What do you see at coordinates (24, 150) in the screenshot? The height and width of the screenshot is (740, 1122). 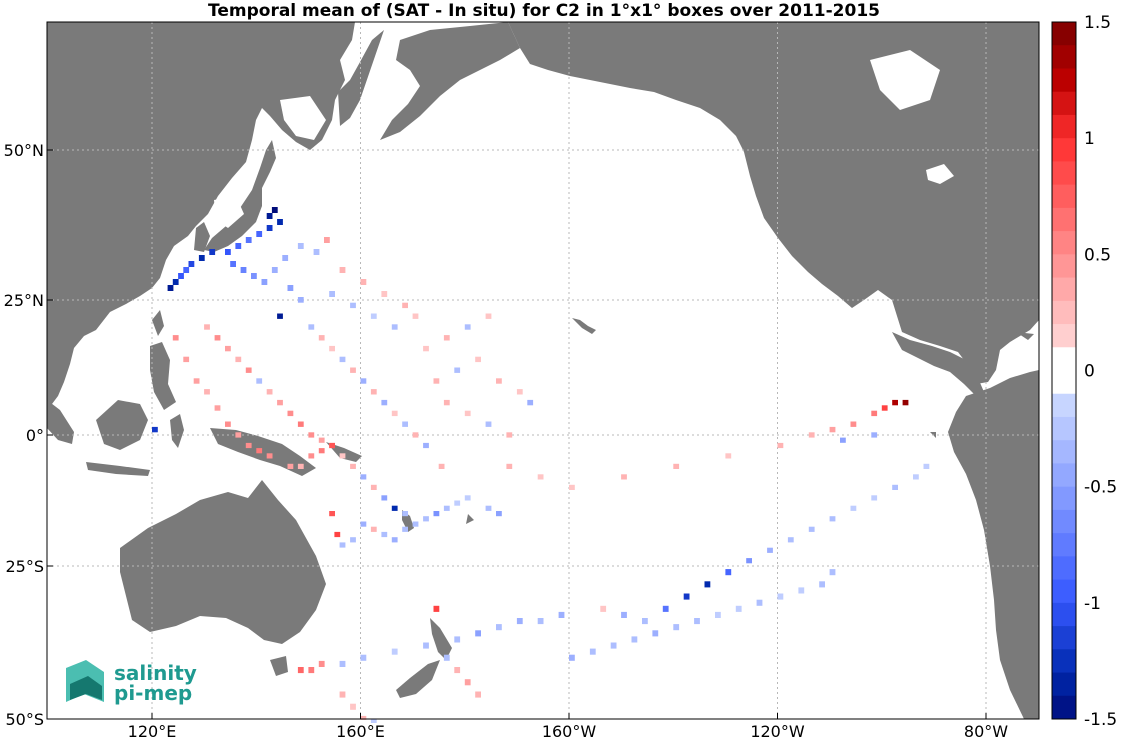 I see `lat-tick-label: 50°N` at bounding box center [24, 150].